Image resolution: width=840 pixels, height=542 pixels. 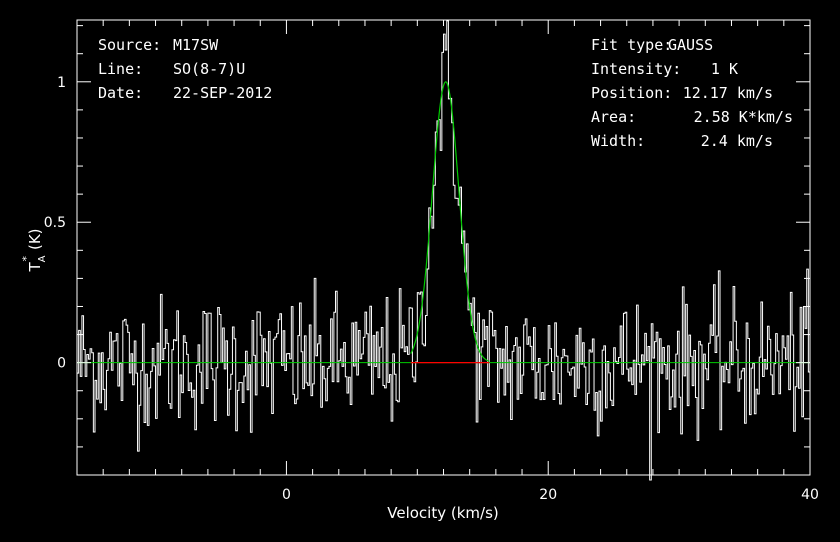 What do you see at coordinates (35, 267) in the screenshot?
I see `y-label-main: T` at bounding box center [35, 267].